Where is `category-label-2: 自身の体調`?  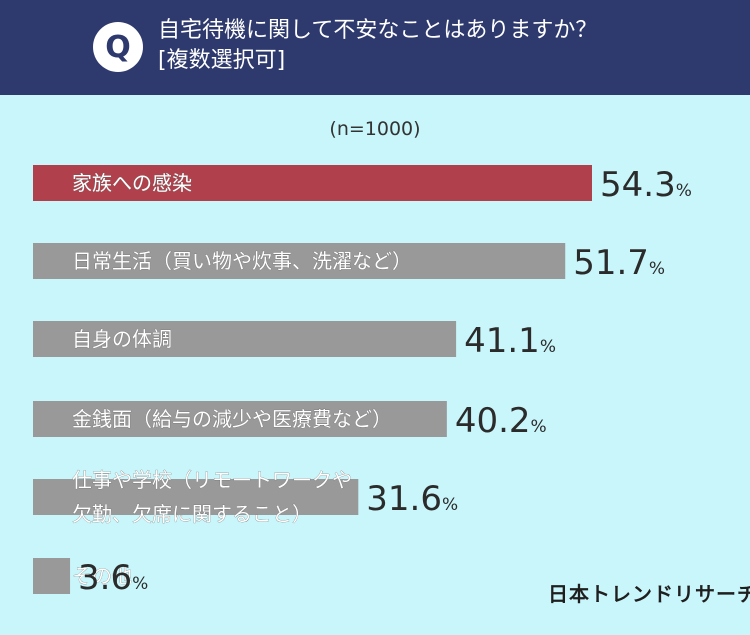 category-label-2: 自身の体調 is located at coordinates (122, 339).